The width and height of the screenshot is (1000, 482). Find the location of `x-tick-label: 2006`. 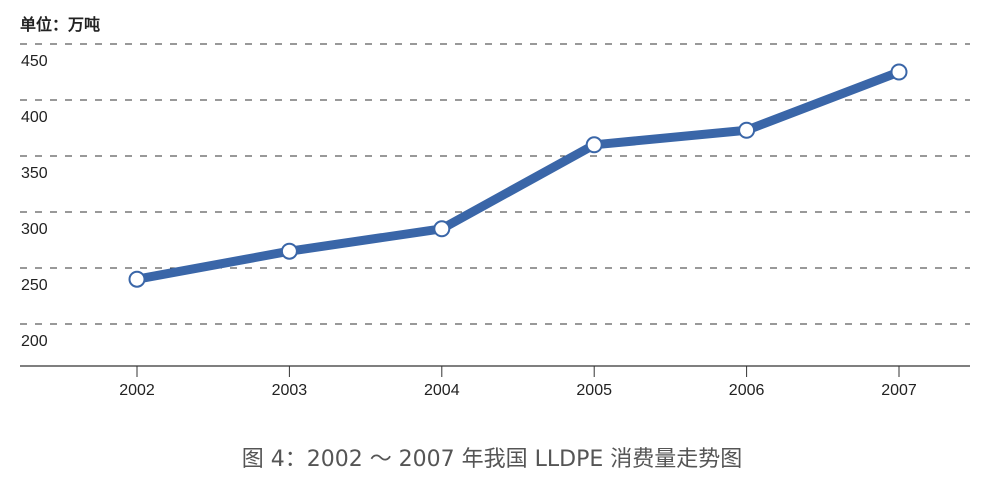

x-tick-label: 2006 is located at coordinates (747, 390).